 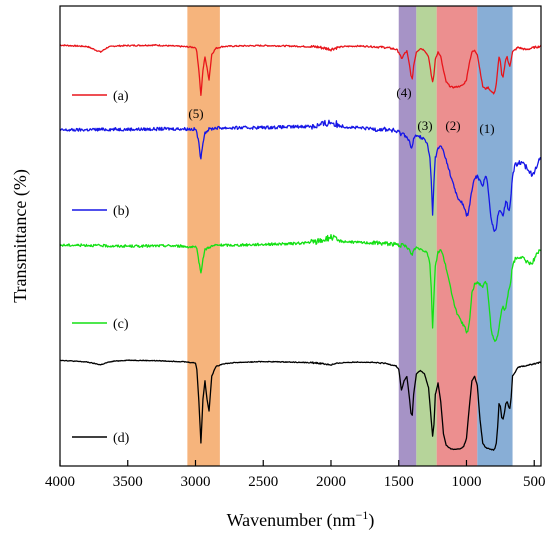 What do you see at coordinates (121, 211) in the screenshot?
I see `legend-label-2: (b)` at bounding box center [121, 211].